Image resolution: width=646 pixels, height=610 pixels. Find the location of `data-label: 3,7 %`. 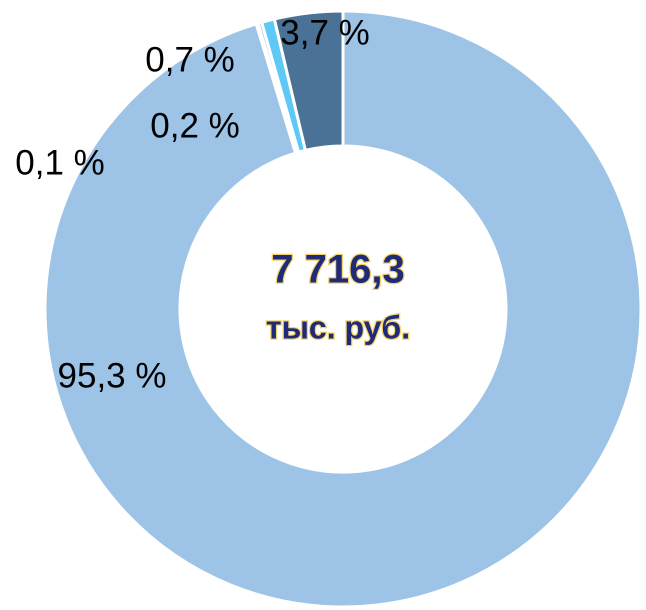

data-label: 3,7 % is located at coordinates (325, 32).